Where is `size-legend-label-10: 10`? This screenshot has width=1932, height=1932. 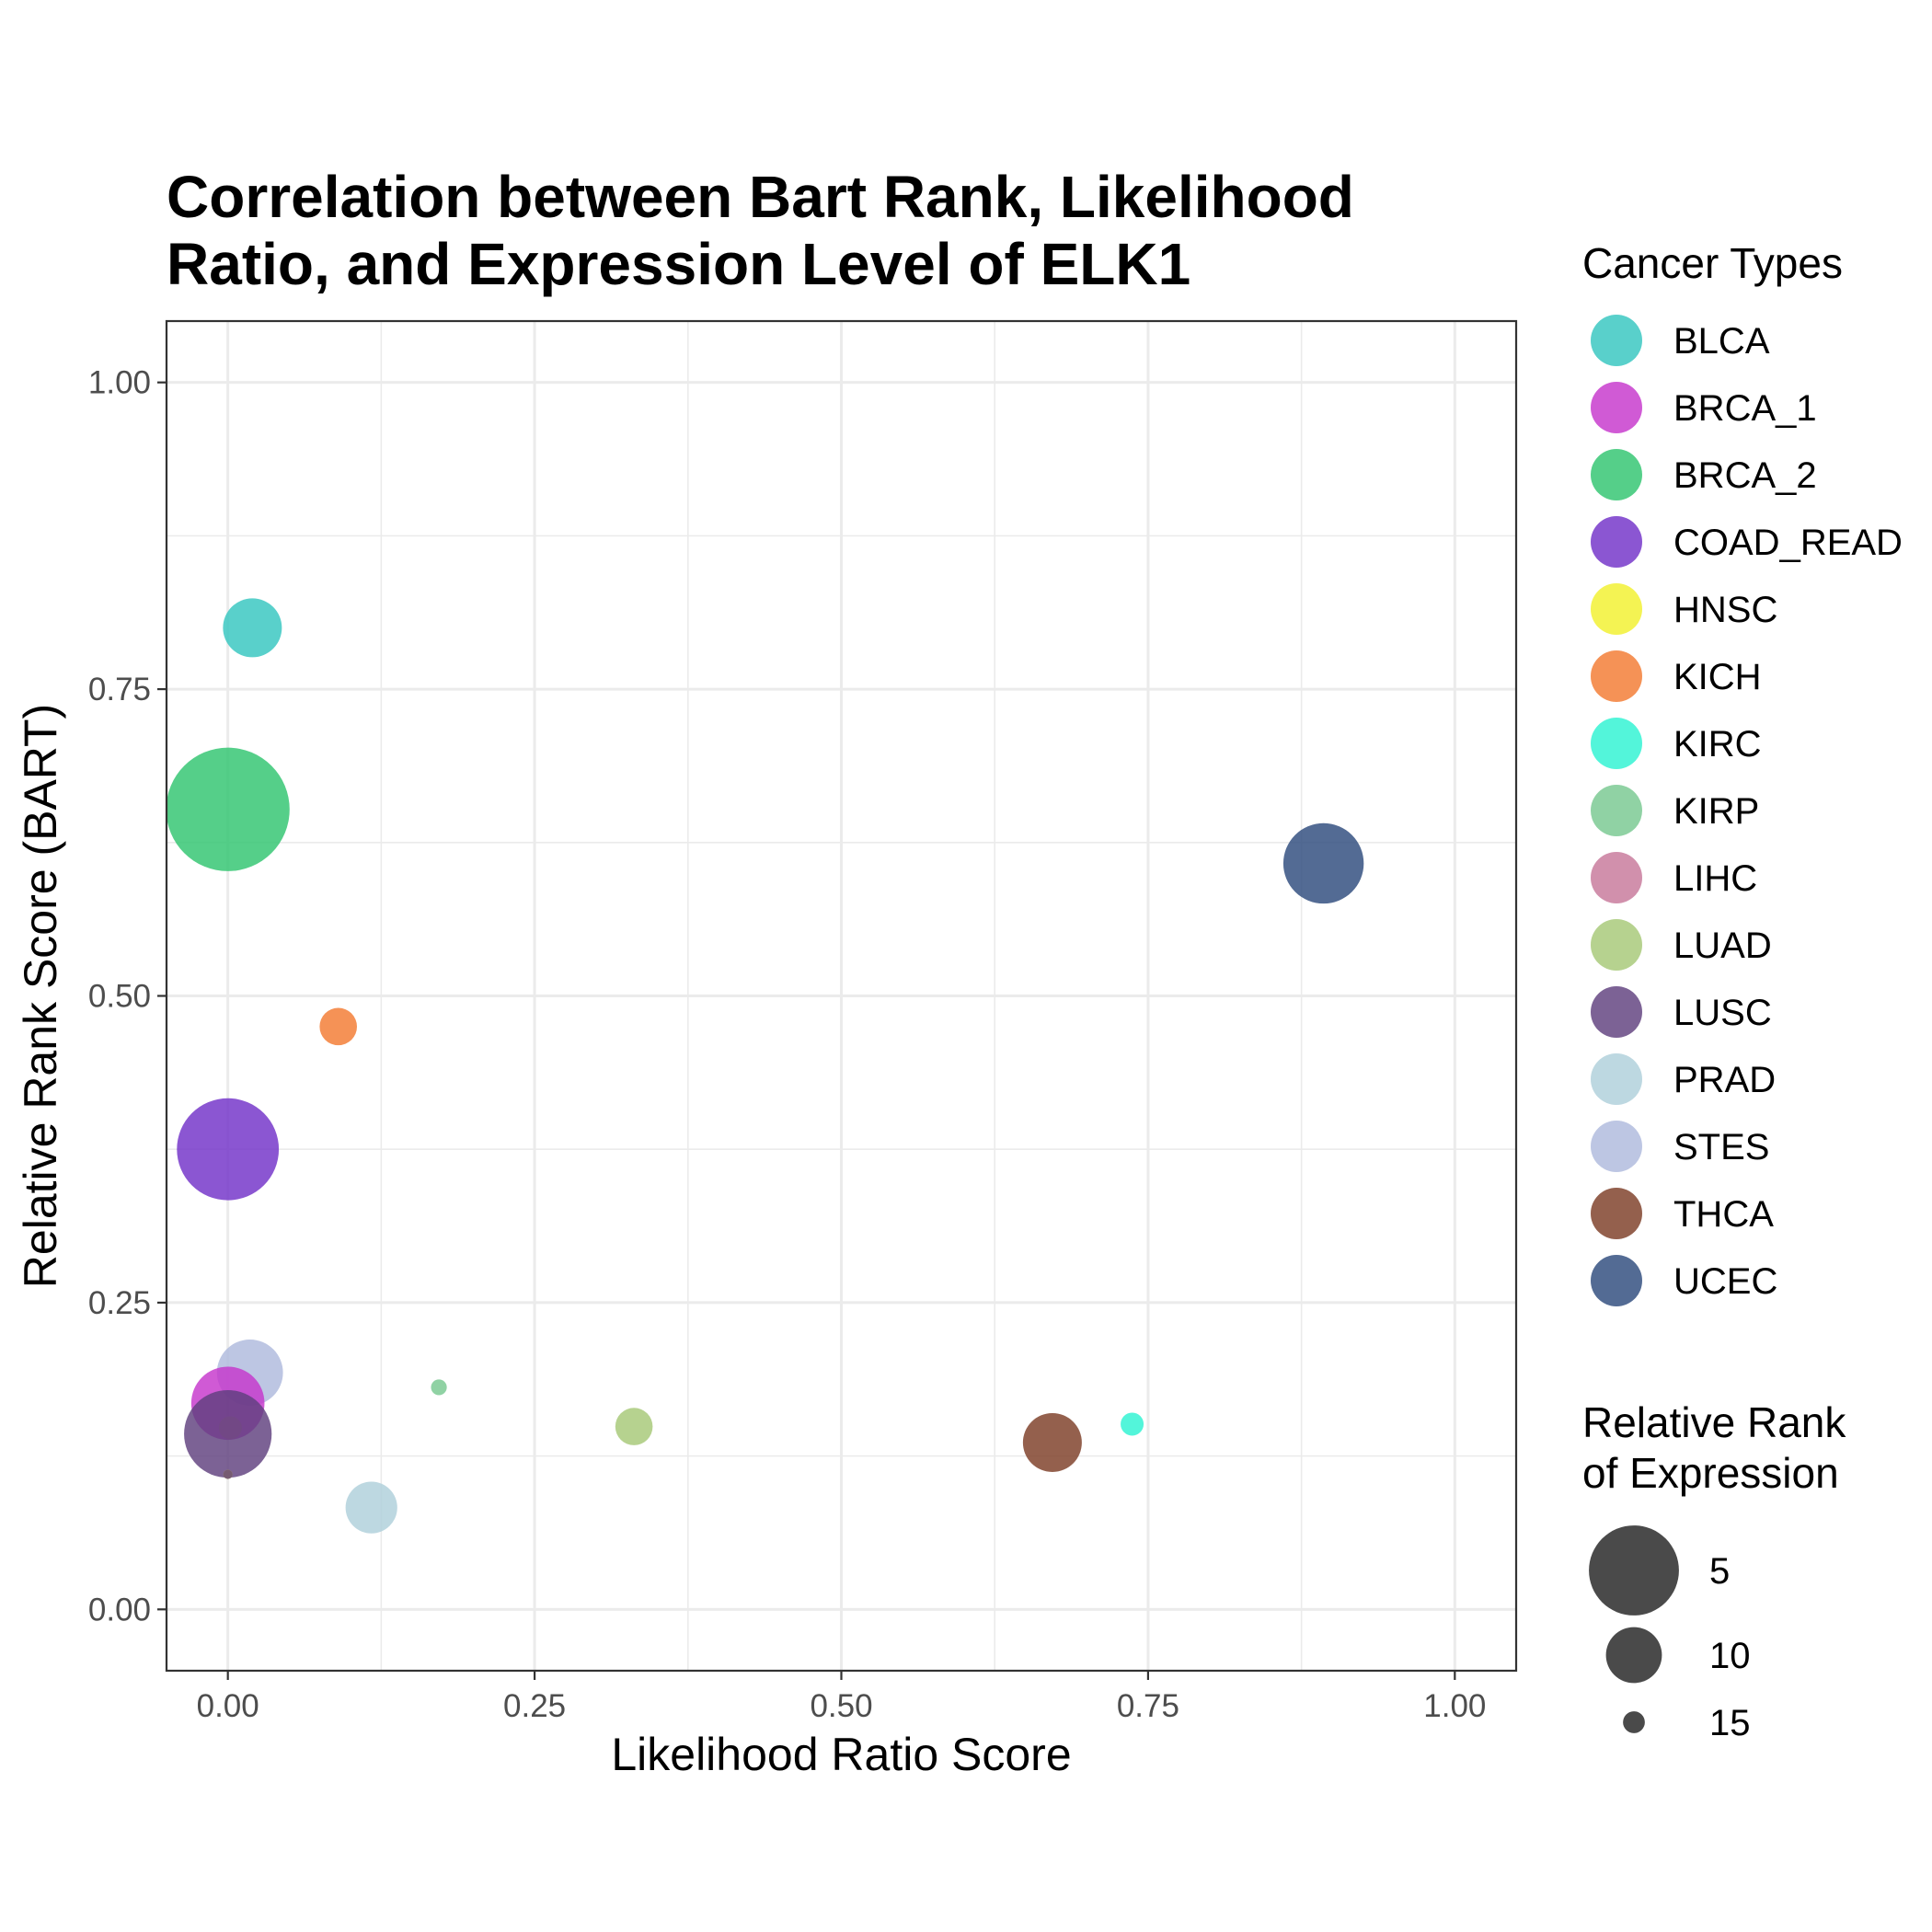 size-legend-label-10: 10 is located at coordinates (1730, 1656).